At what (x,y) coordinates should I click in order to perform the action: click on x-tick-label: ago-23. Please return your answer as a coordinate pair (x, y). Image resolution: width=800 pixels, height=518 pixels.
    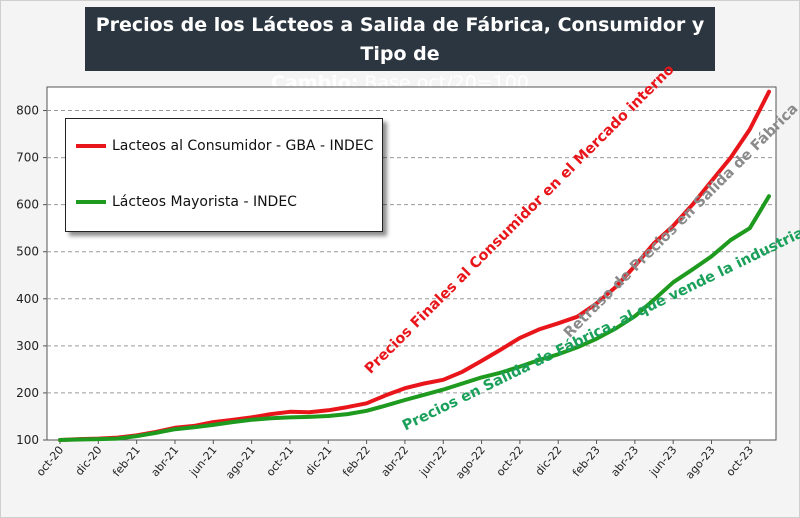
    Looking at the image, I should click on (700, 463).